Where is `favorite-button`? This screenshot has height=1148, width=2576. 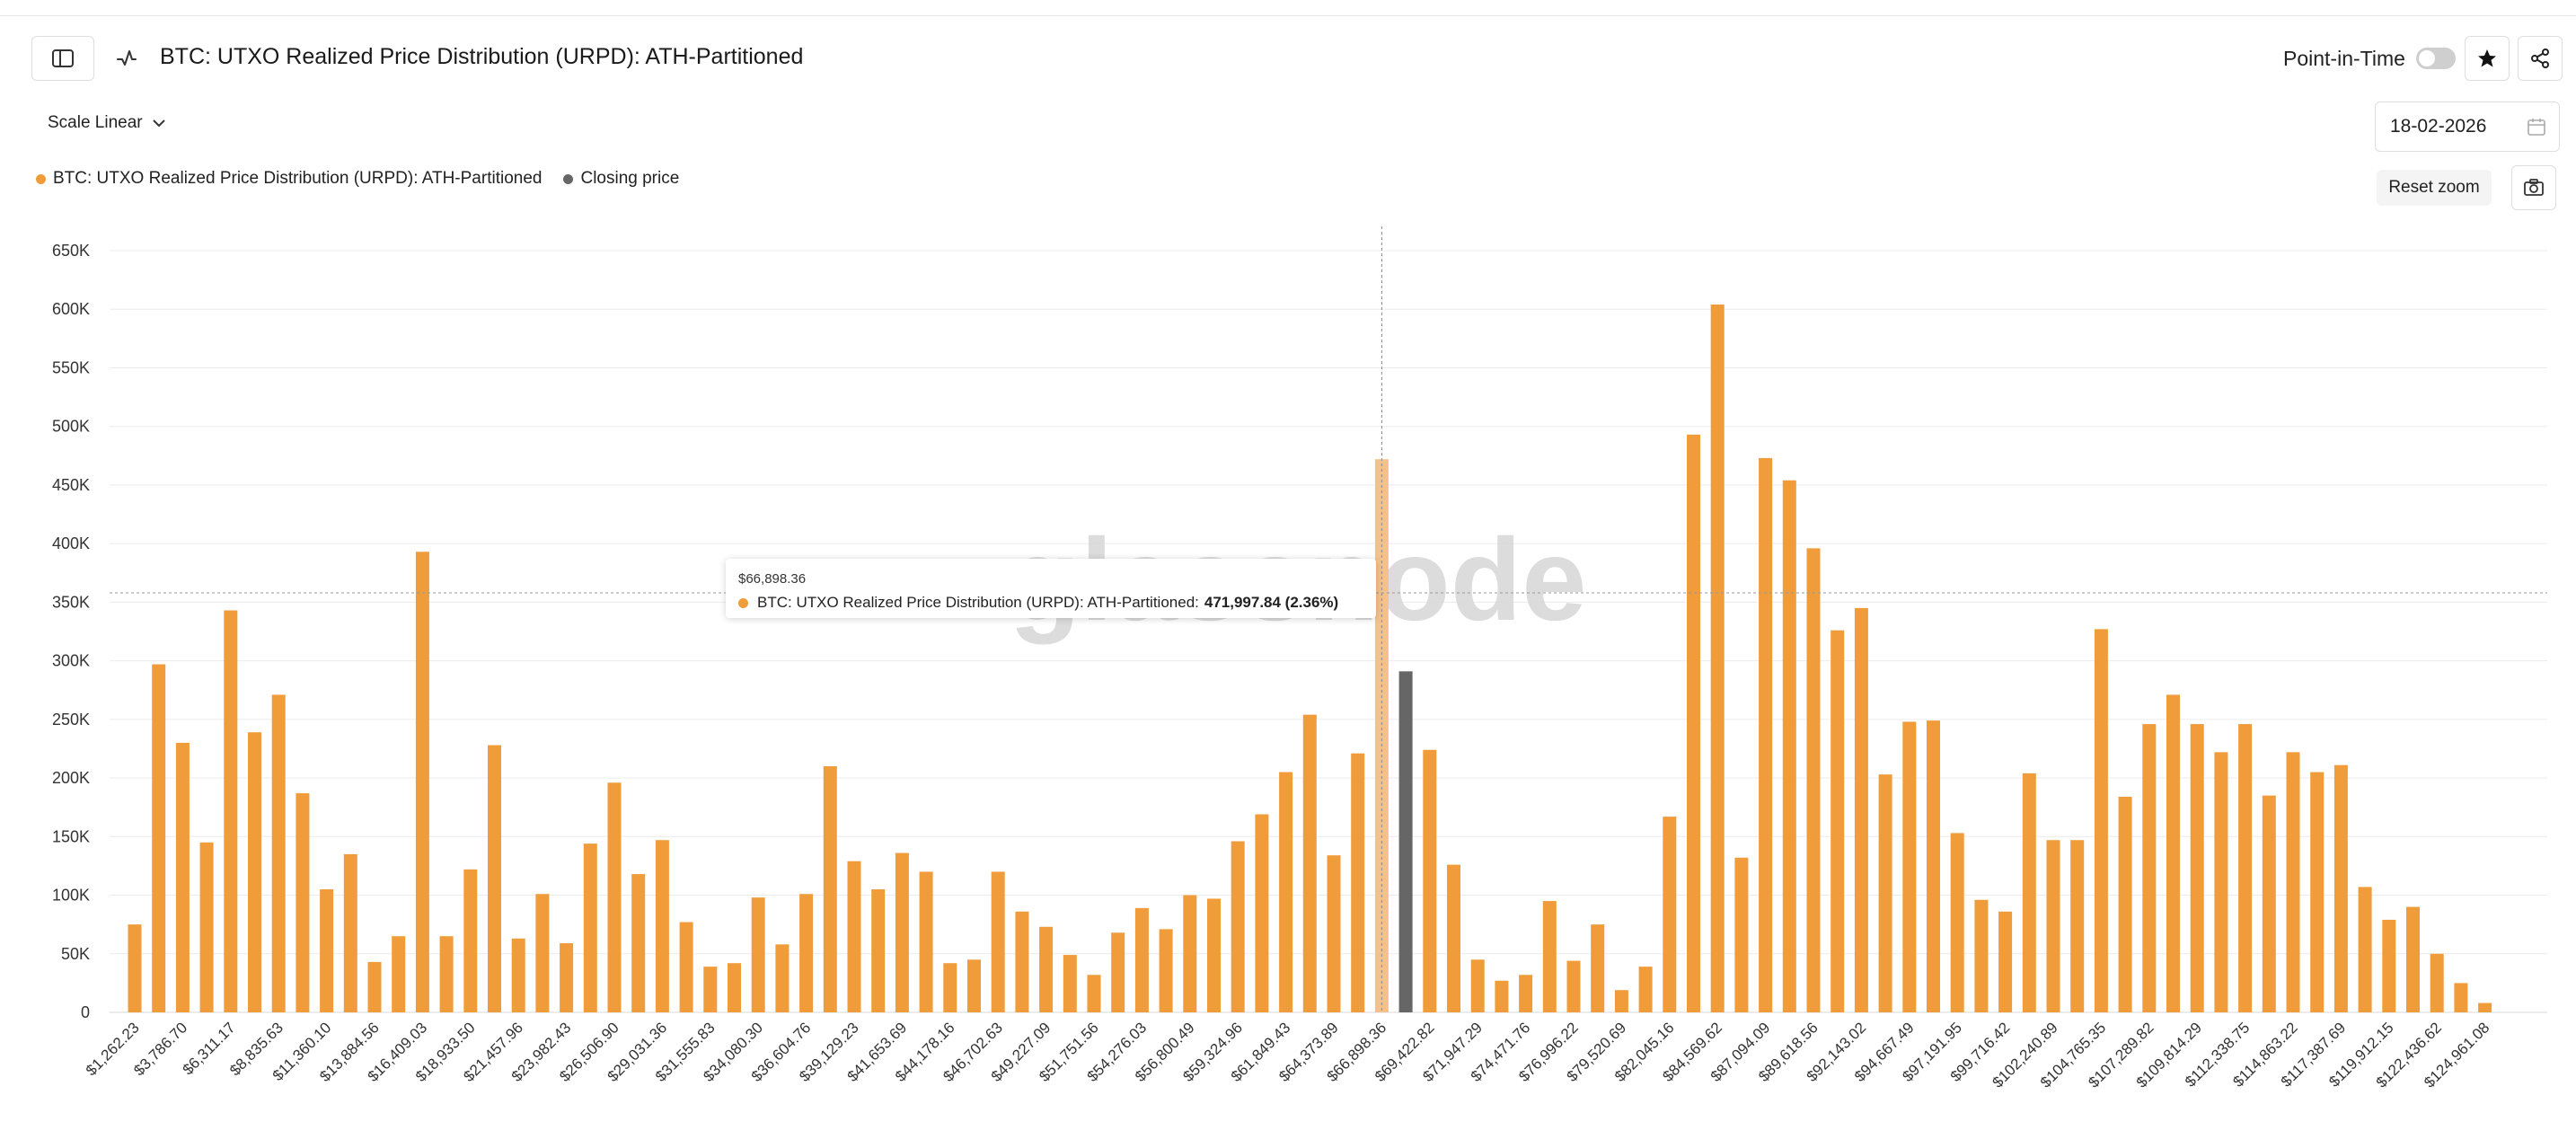
favorite-button is located at coordinates (2487, 58).